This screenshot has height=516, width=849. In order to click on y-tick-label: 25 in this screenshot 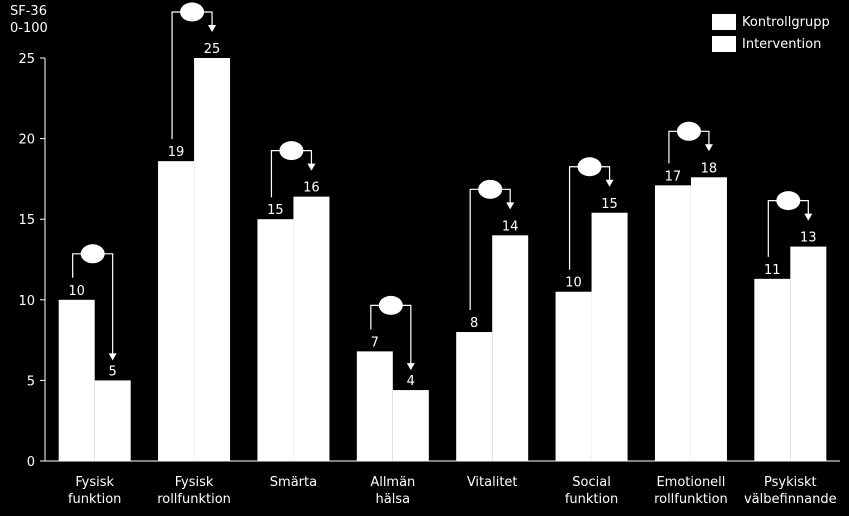, I will do `click(26, 59)`.